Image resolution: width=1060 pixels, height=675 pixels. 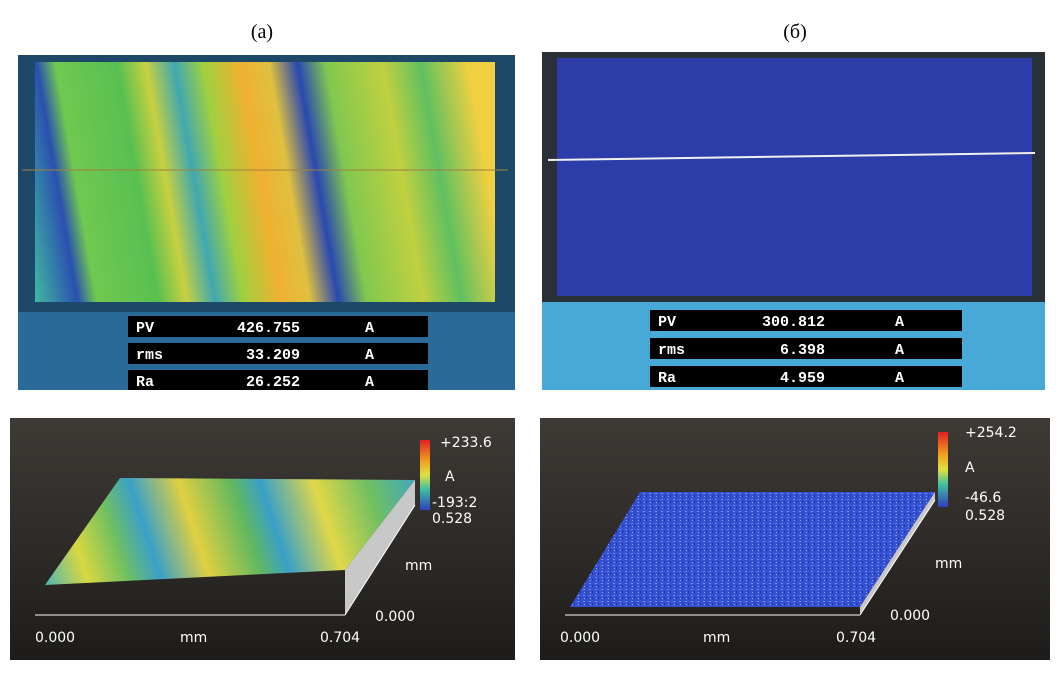 What do you see at coordinates (802, 350) in the screenshot?
I see `stat-value: 6.398` at bounding box center [802, 350].